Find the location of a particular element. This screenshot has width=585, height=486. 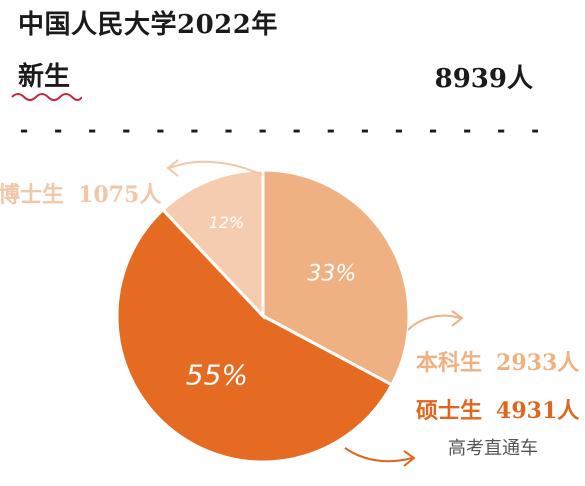

arrow-bachelor-head-icon is located at coordinates (457, 318).